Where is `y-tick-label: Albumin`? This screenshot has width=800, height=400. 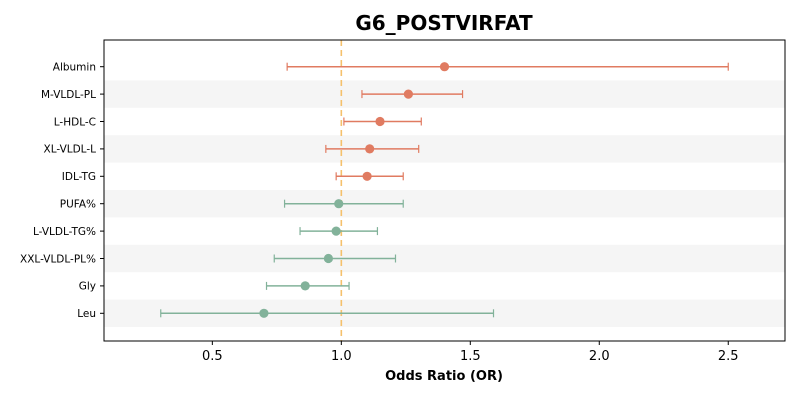 y-tick-label: Albumin is located at coordinates (74, 68).